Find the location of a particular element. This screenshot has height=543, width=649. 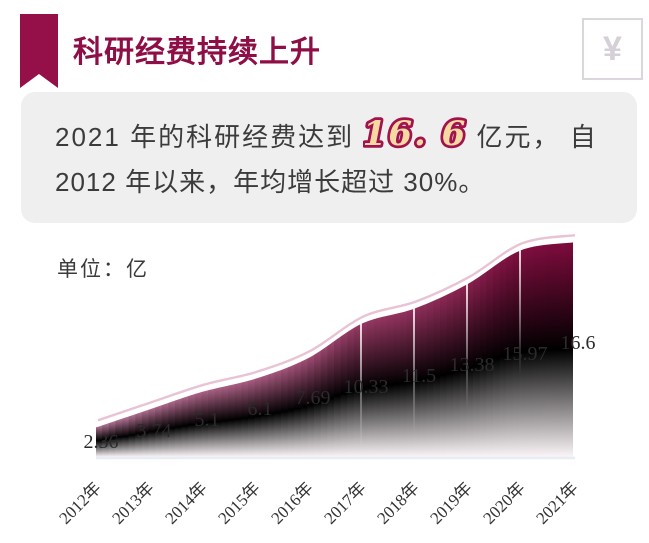

value-label: 5.1 is located at coordinates (207, 420).